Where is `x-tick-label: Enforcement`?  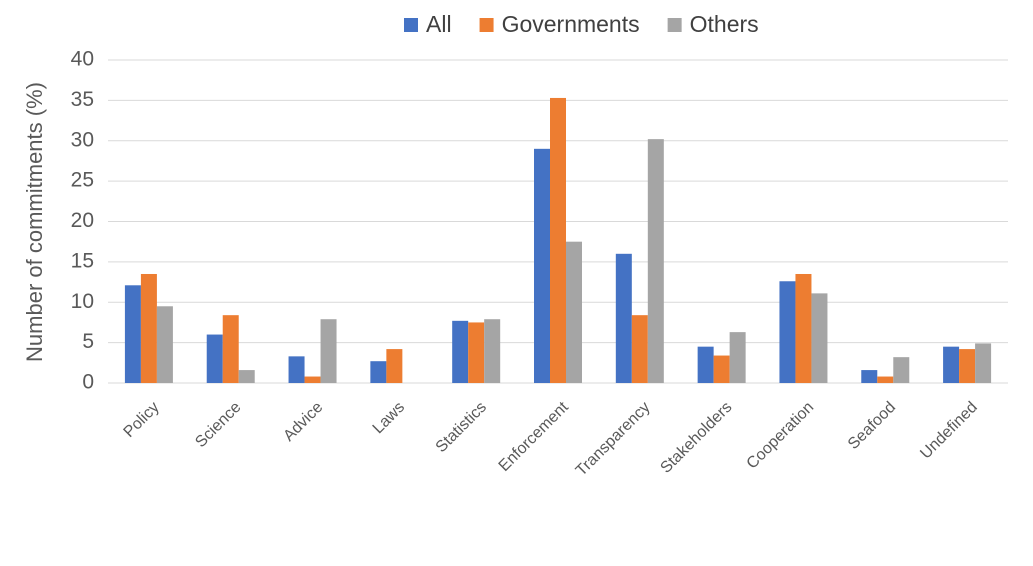 x-tick-label: Enforcement is located at coordinates (534, 436).